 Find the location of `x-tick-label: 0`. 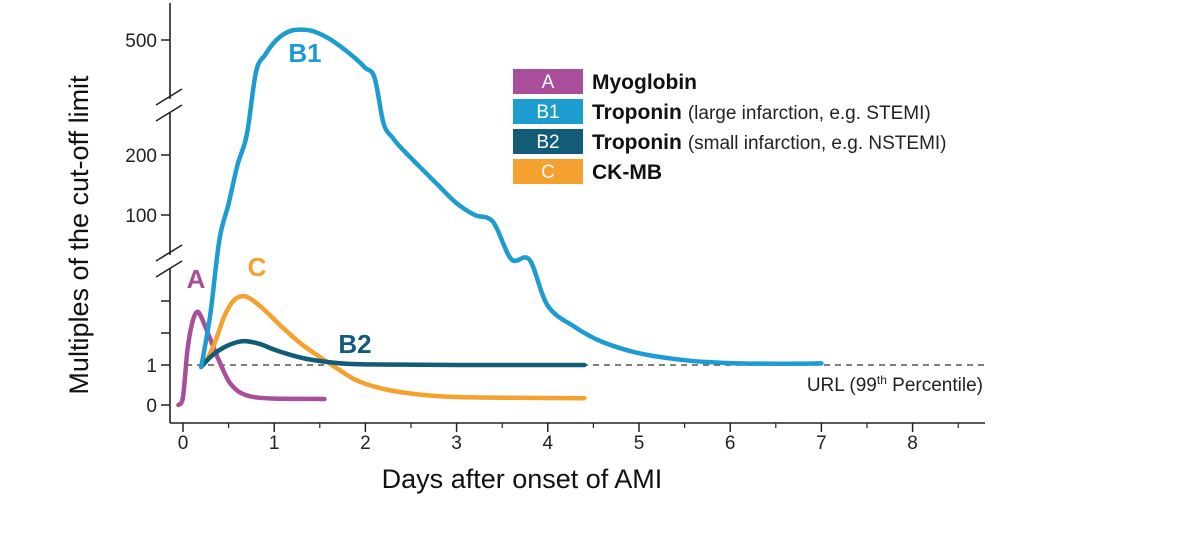

x-tick-label: 0 is located at coordinates (183, 443).